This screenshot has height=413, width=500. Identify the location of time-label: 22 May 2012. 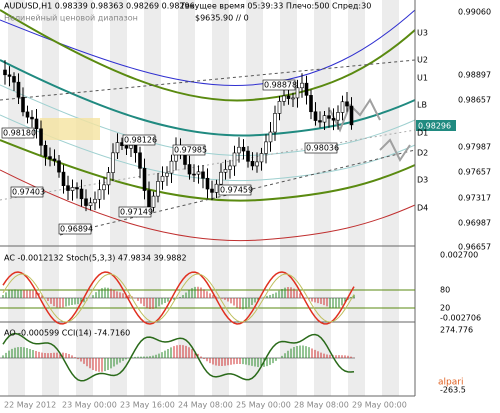
(30, 405).